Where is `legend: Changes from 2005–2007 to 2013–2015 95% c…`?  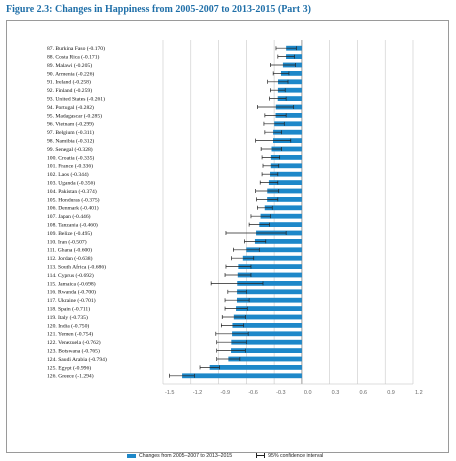 legend: Changes from 2005–2007 to 2013–2015 95% c… is located at coordinates (225, 456).